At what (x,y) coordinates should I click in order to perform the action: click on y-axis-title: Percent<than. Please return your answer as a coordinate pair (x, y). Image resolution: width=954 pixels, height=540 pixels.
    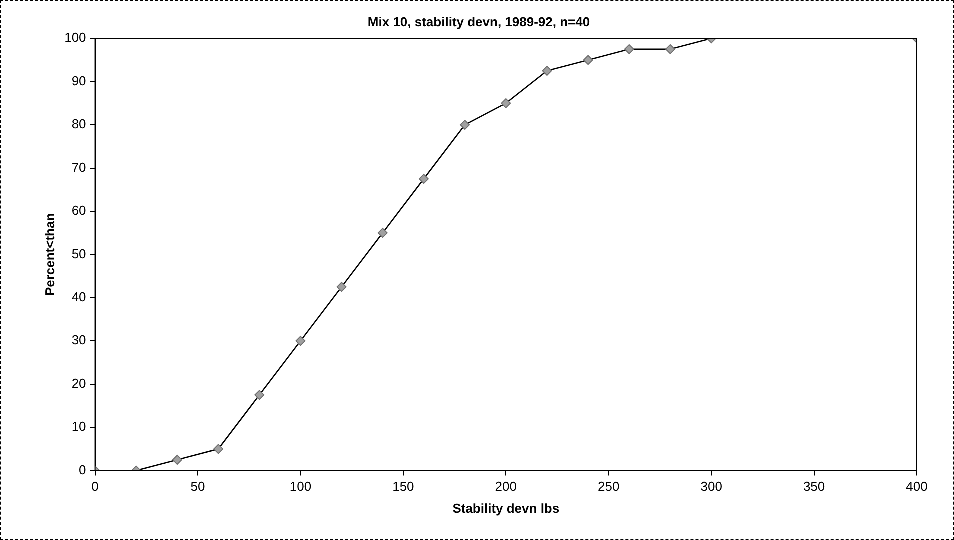
    Looking at the image, I should click on (50, 254).